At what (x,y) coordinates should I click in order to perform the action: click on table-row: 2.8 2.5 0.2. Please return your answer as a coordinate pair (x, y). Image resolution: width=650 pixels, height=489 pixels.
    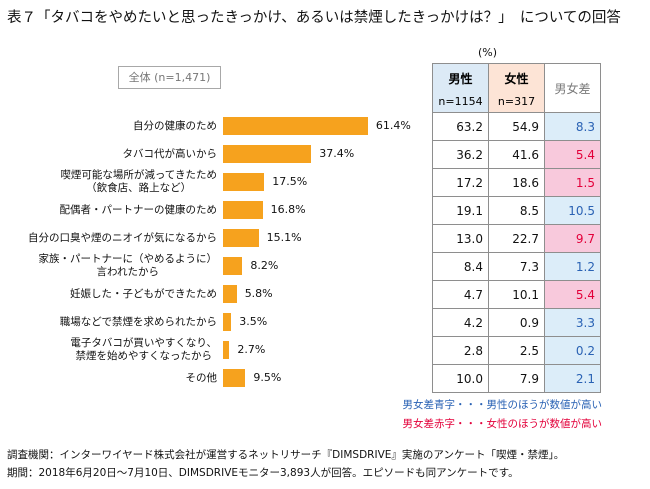
    Looking at the image, I should click on (516, 350).